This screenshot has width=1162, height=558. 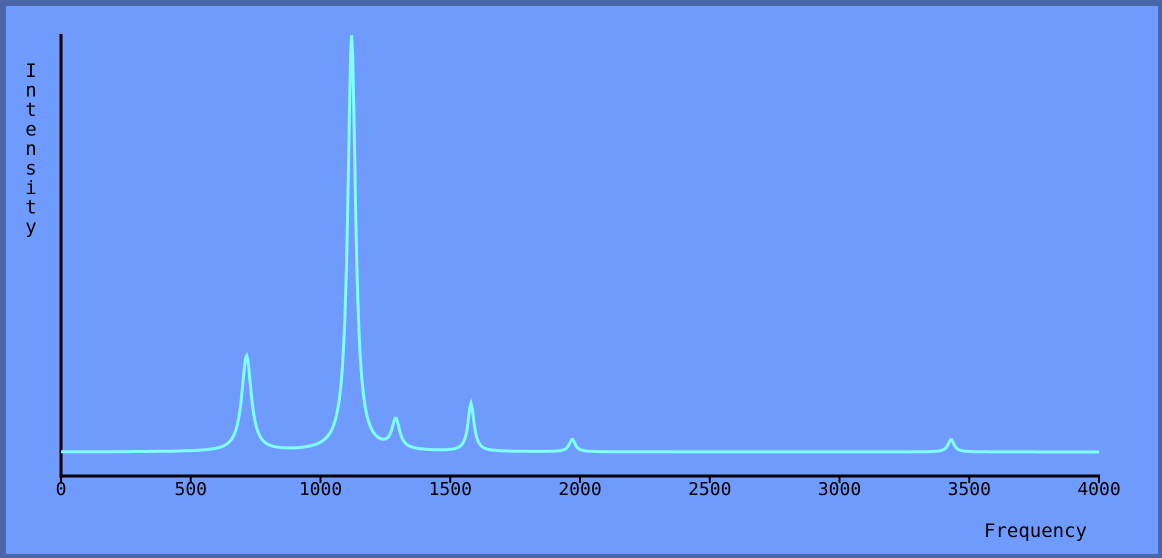 I want to click on y-axis-label-char: i, so click(x=30, y=188).